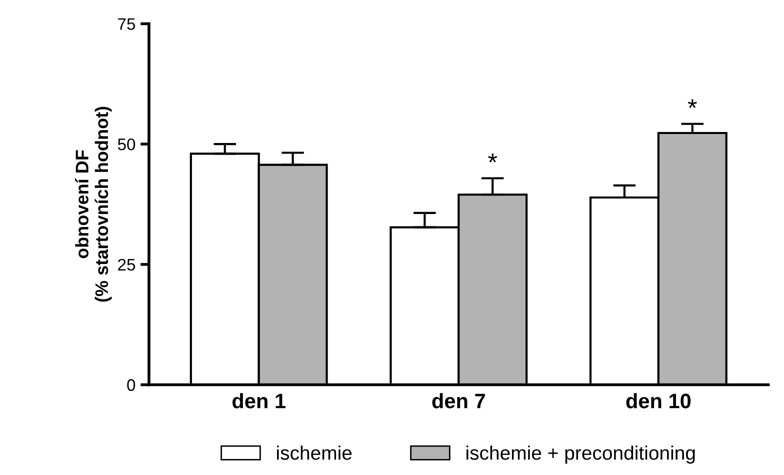  I want to click on y-tick-label: 50, so click(127, 144).